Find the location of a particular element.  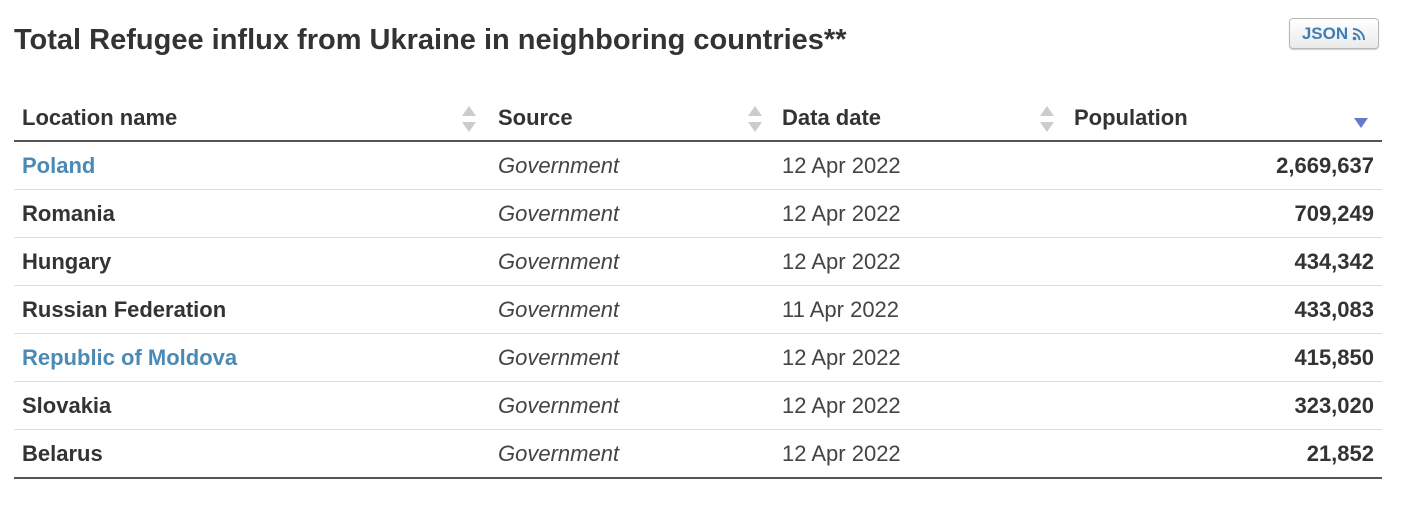

column-header: Location name is located at coordinates (252, 119).